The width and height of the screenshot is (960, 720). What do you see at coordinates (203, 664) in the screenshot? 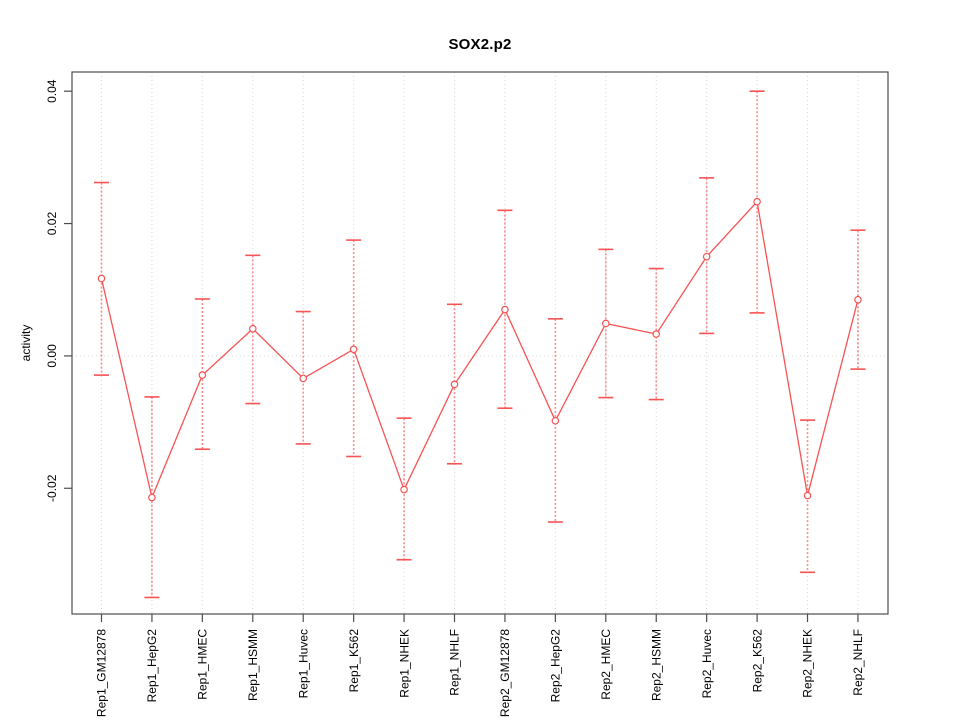
I see `x-tick-label: Rep1_HMEC` at bounding box center [203, 664].